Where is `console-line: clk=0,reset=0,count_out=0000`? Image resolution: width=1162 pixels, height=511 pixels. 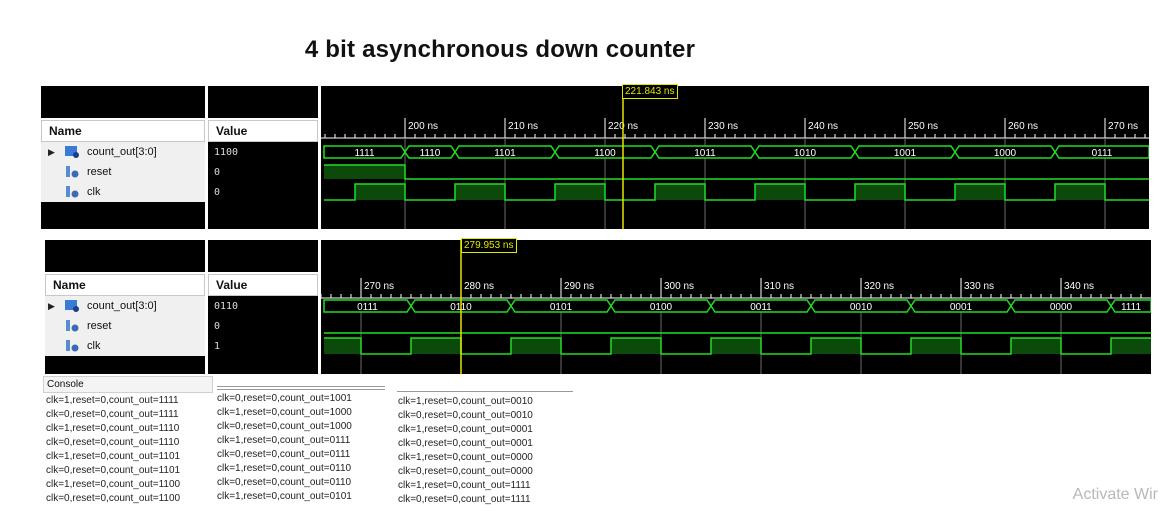
console-line: clk=0,reset=0,count_out=0000 is located at coordinates (465, 471).